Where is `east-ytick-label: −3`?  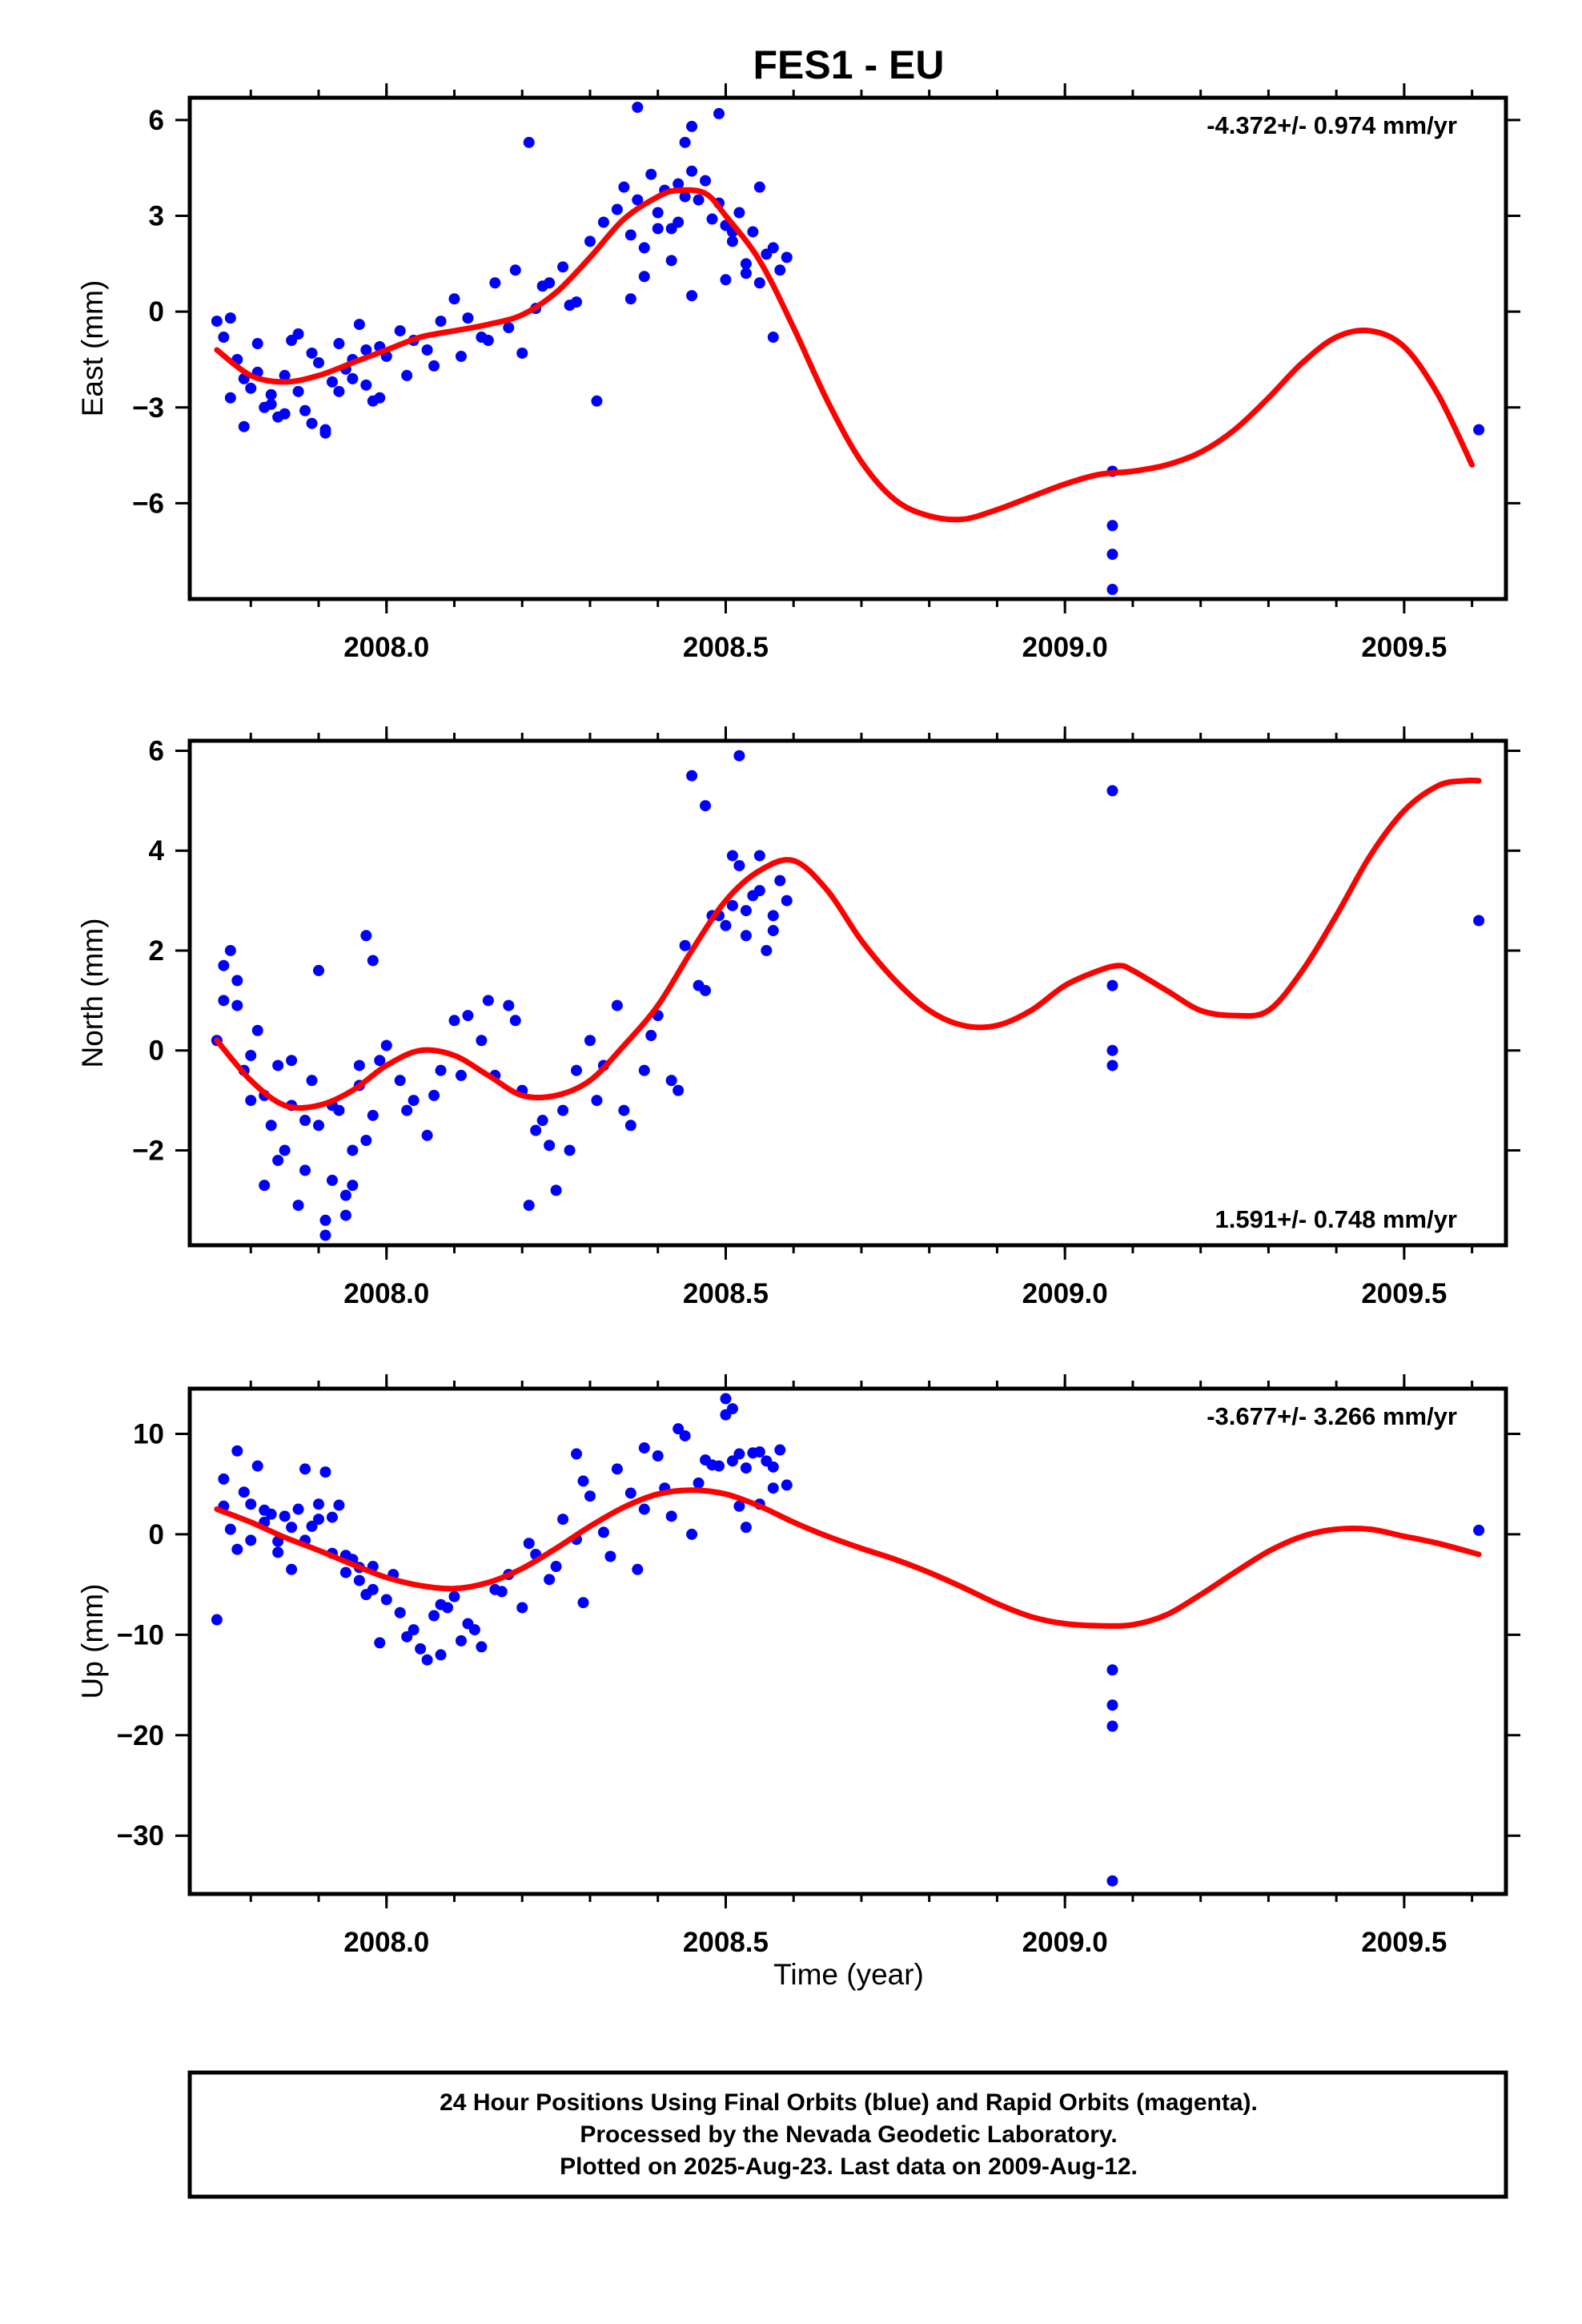
east-ytick-label: −3 is located at coordinates (148, 408).